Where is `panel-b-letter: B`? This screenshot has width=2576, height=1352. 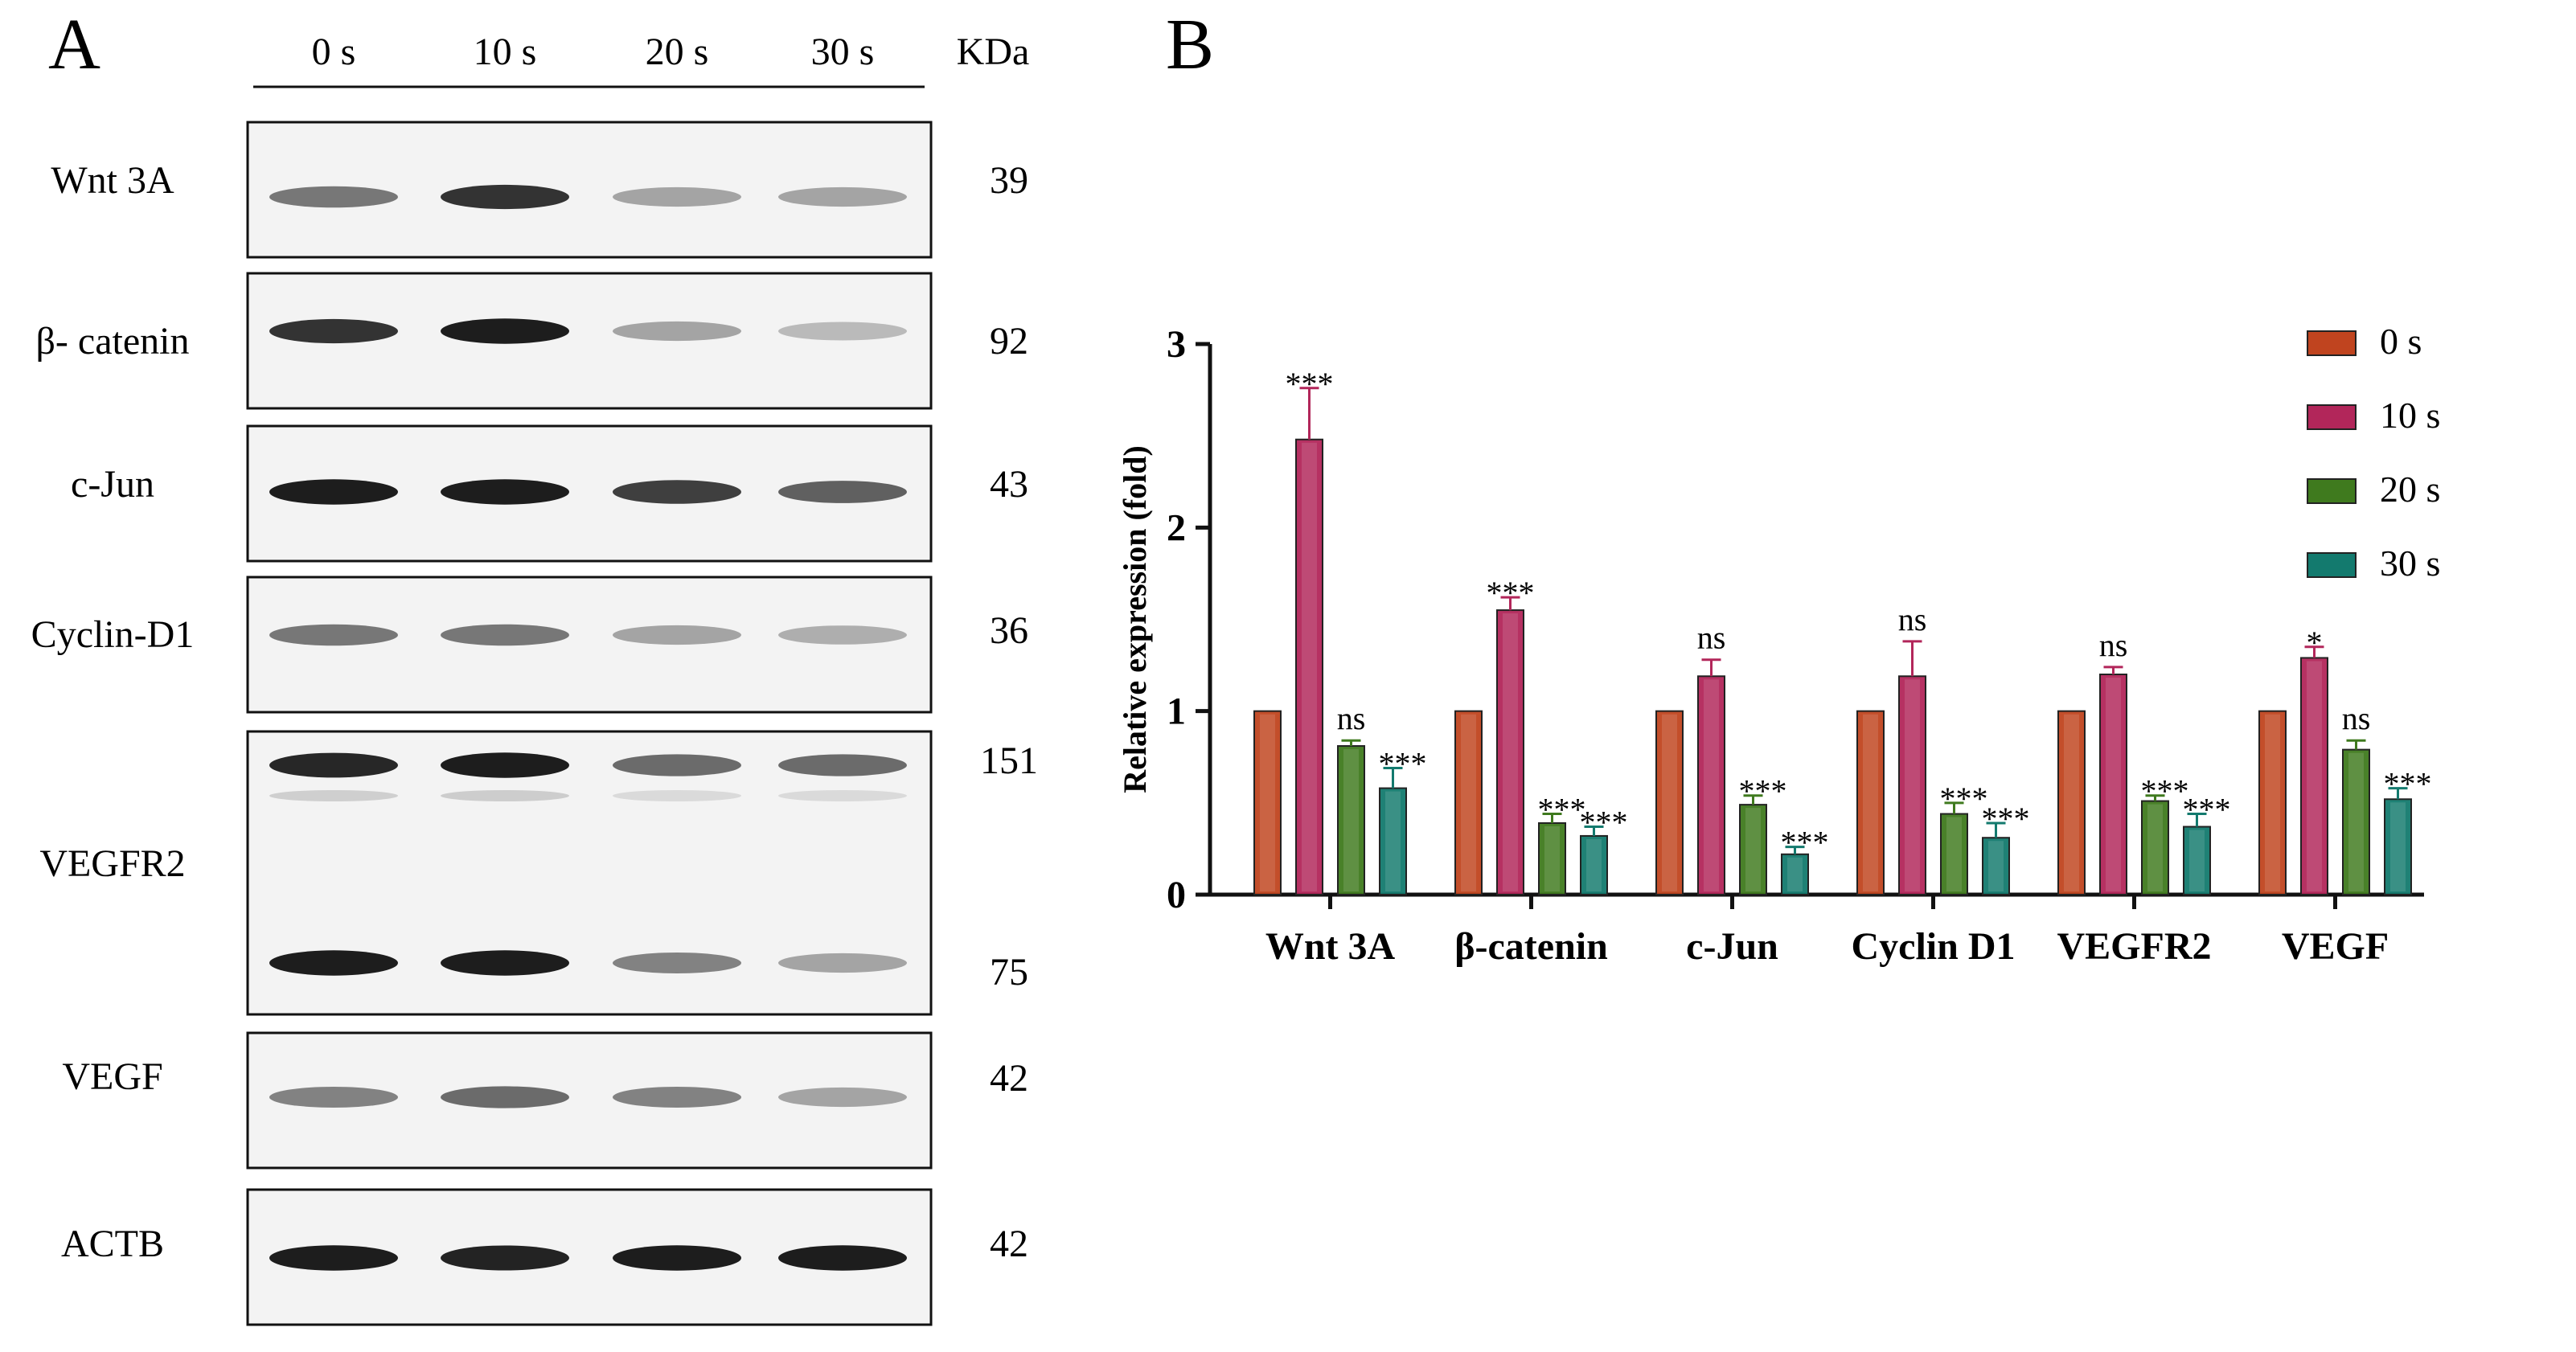 panel-b-letter: B is located at coordinates (1190, 44).